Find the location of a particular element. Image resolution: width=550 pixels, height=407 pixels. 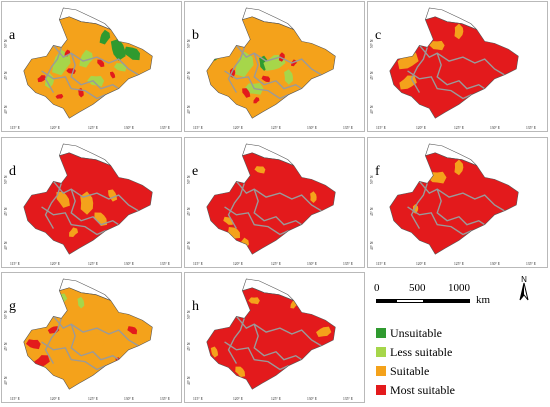

legend-item-less_suitable: Less suitable is located at coordinates (414, 352).